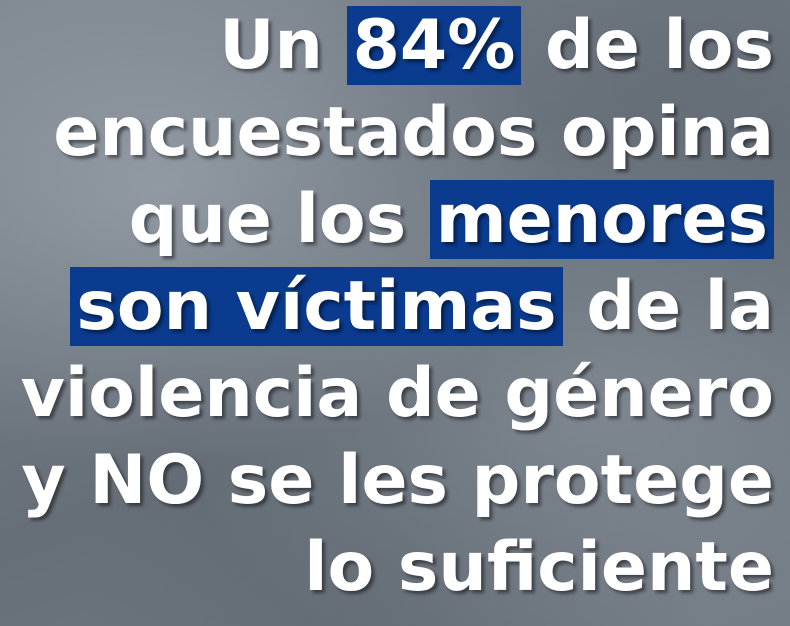 Image resolution: width=790 pixels, height=626 pixels. I want to click on text-line: son víctimas de la, so click(422, 307).